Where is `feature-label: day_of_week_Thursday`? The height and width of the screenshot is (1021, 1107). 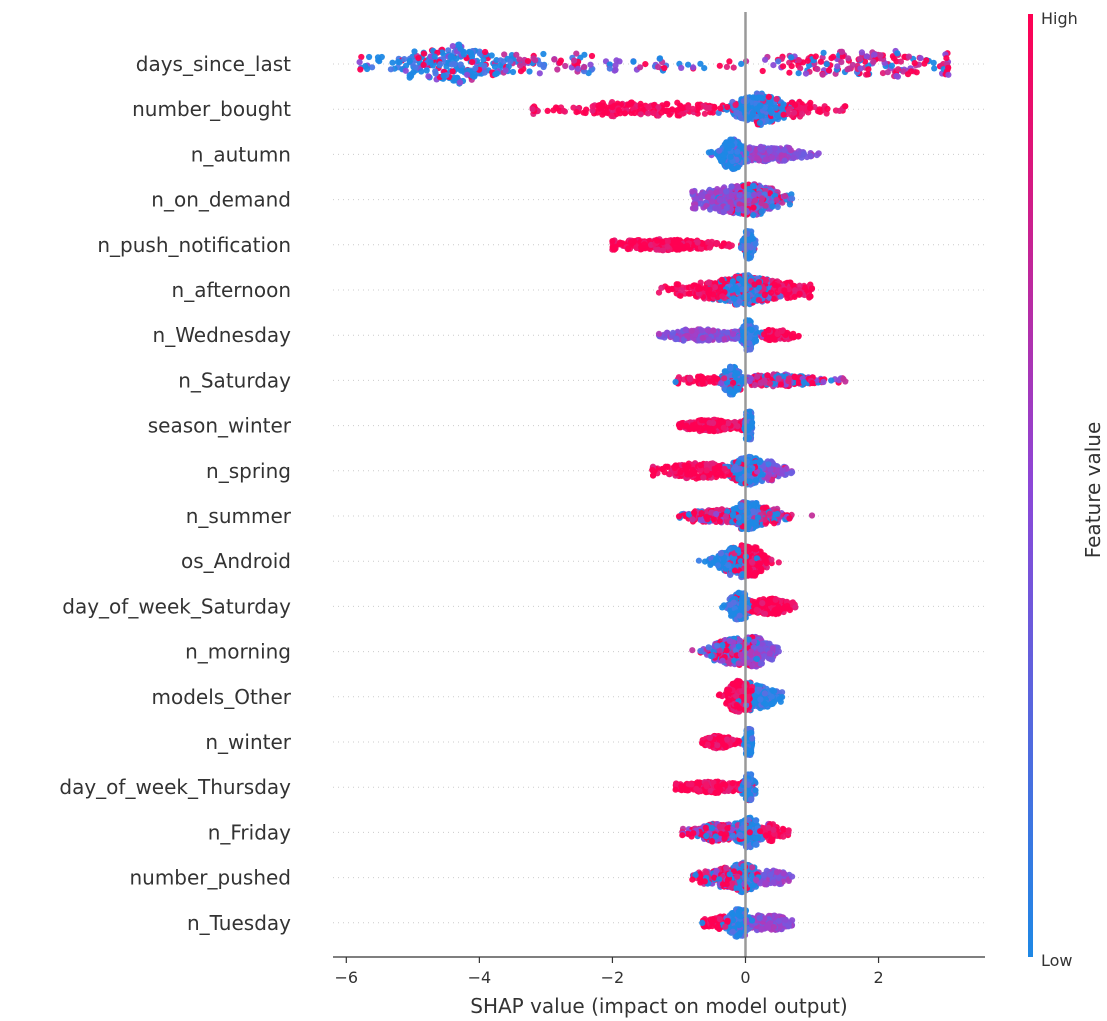
feature-label: day_of_week_Thursday is located at coordinates (175, 787).